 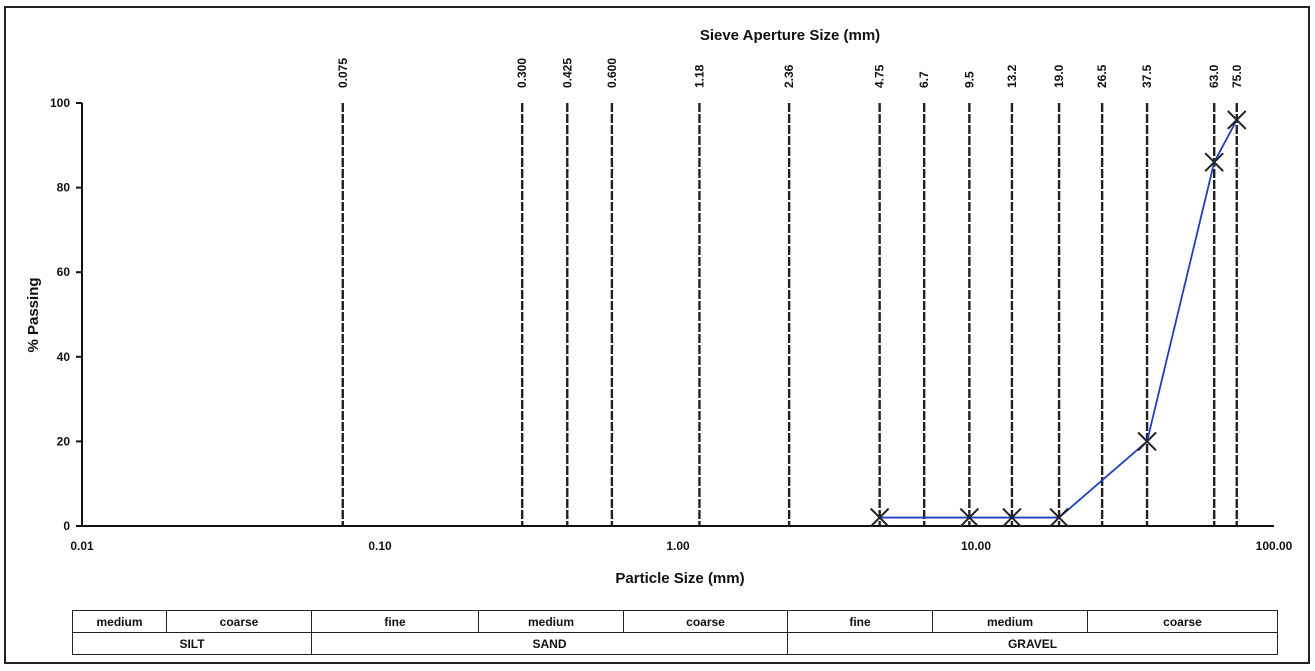 What do you see at coordinates (699, 76) in the screenshot?
I see `sieve-label: 1.18` at bounding box center [699, 76].